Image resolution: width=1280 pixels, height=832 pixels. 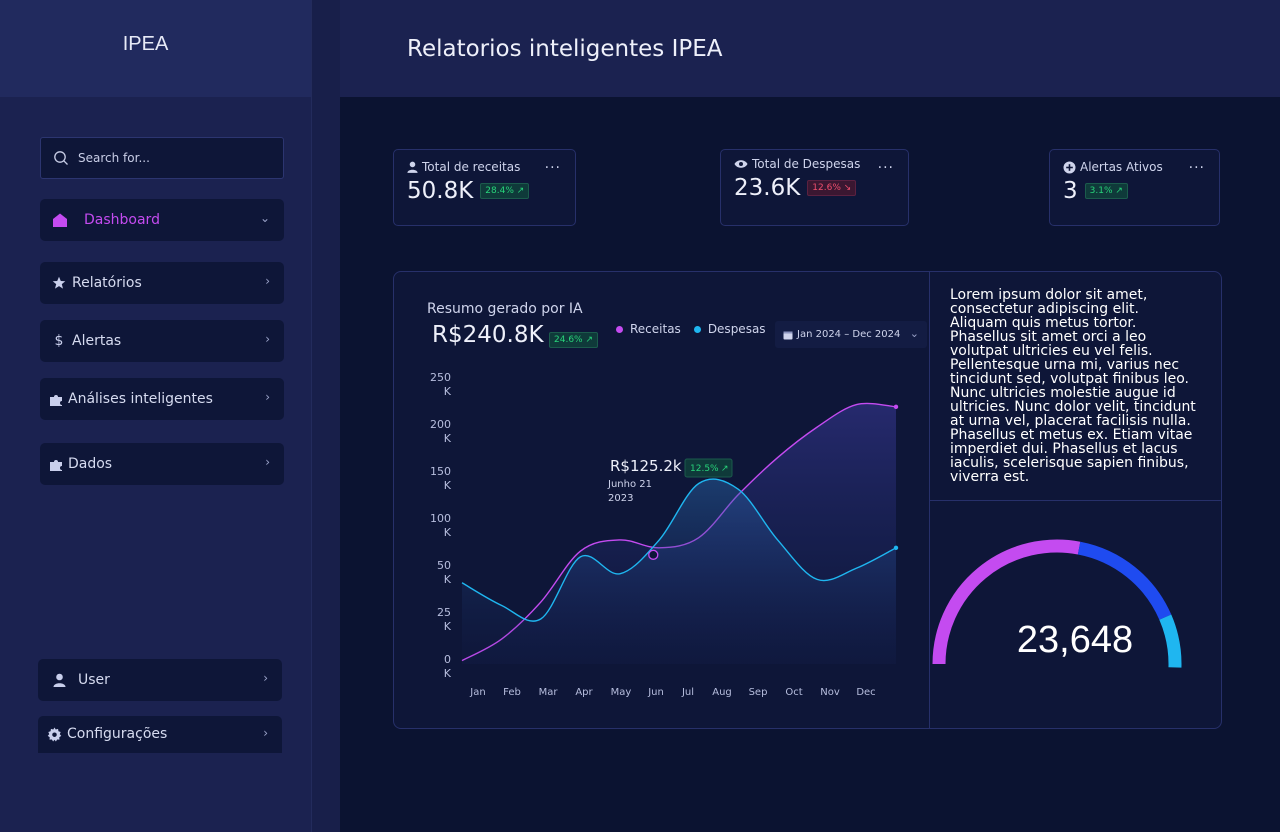 I want to click on chart-title: Resumo gerado por IA, so click(x=505, y=309).